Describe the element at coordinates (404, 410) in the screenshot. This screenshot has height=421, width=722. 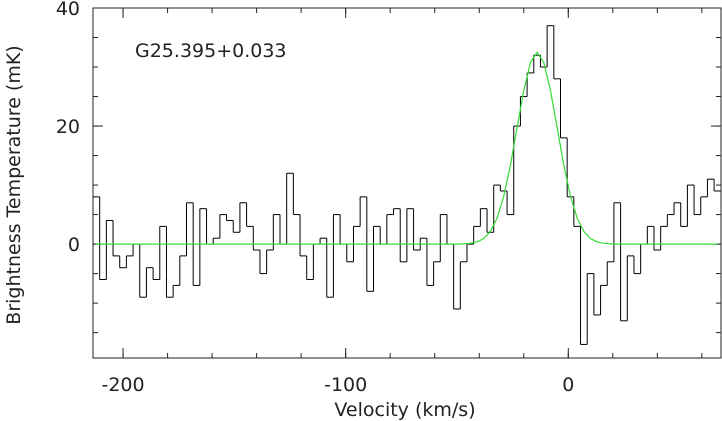
I see `x-axis-label: Velocity (km/s)` at that location.